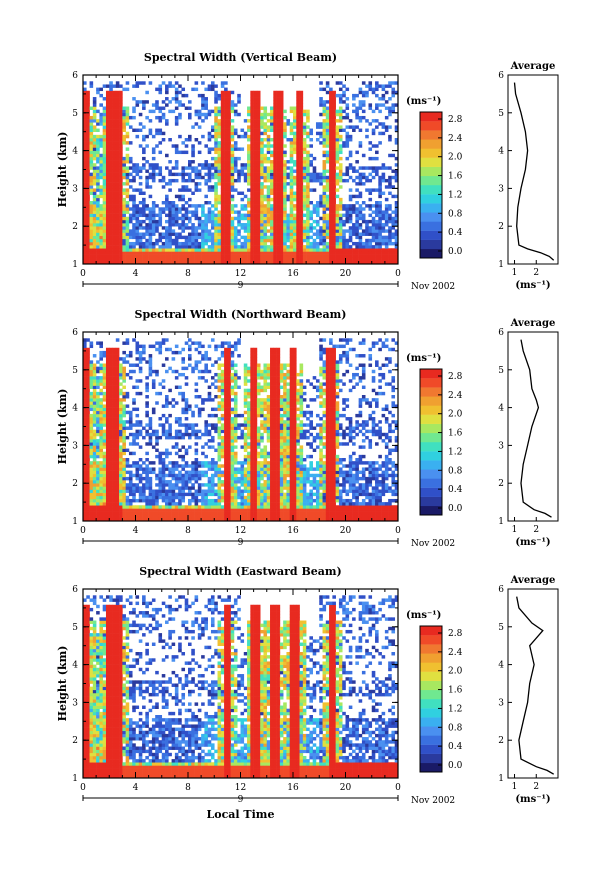 The width and height of the screenshot is (611, 875). What do you see at coordinates (293, 274) in the screenshot?
I see `x-tick-label: 16` at bounding box center [293, 274].